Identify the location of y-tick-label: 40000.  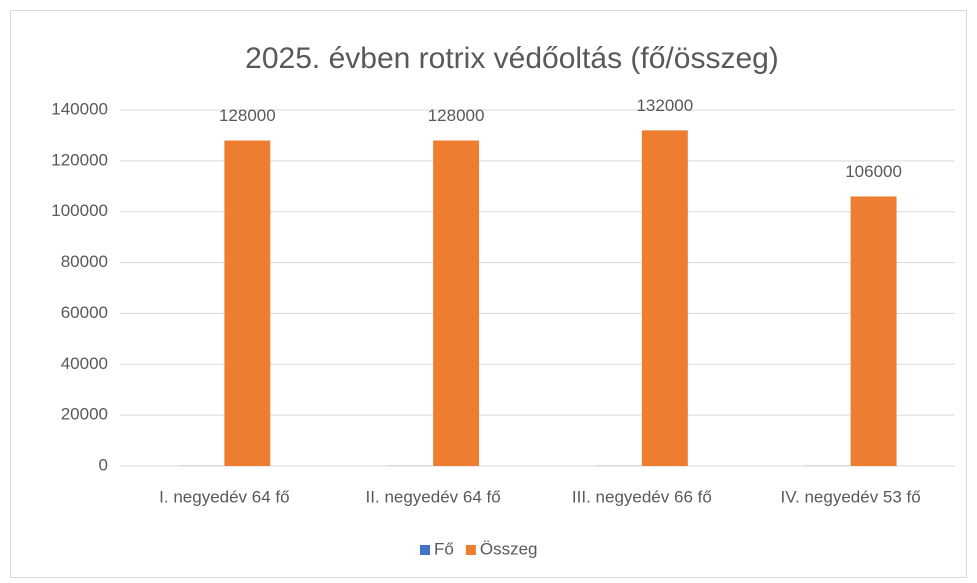
(84, 363).